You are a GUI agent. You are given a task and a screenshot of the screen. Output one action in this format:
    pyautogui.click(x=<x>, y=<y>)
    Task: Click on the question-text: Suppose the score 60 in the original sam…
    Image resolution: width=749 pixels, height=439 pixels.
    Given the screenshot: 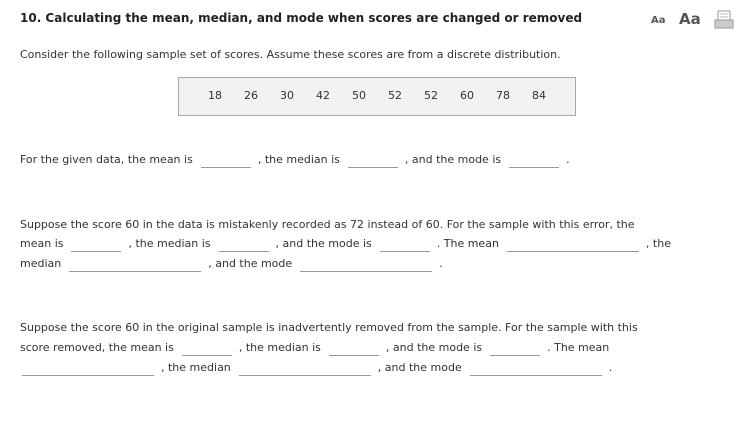 What is the action you would take?
    pyautogui.click(x=329, y=327)
    